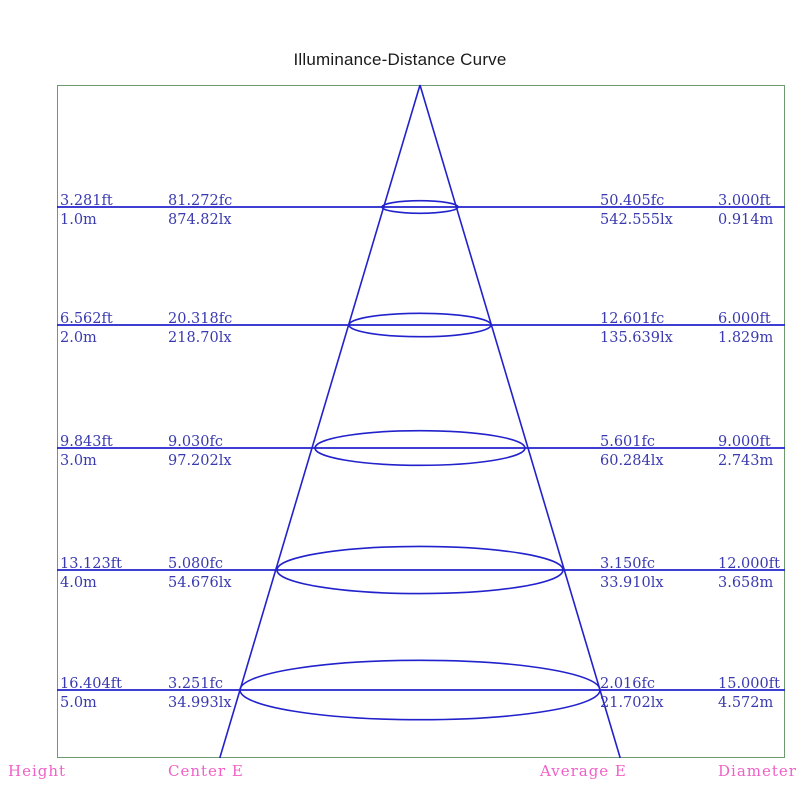 The height and width of the screenshot is (800, 800). I want to click on label-diameter-m: 2.743m, so click(746, 461).